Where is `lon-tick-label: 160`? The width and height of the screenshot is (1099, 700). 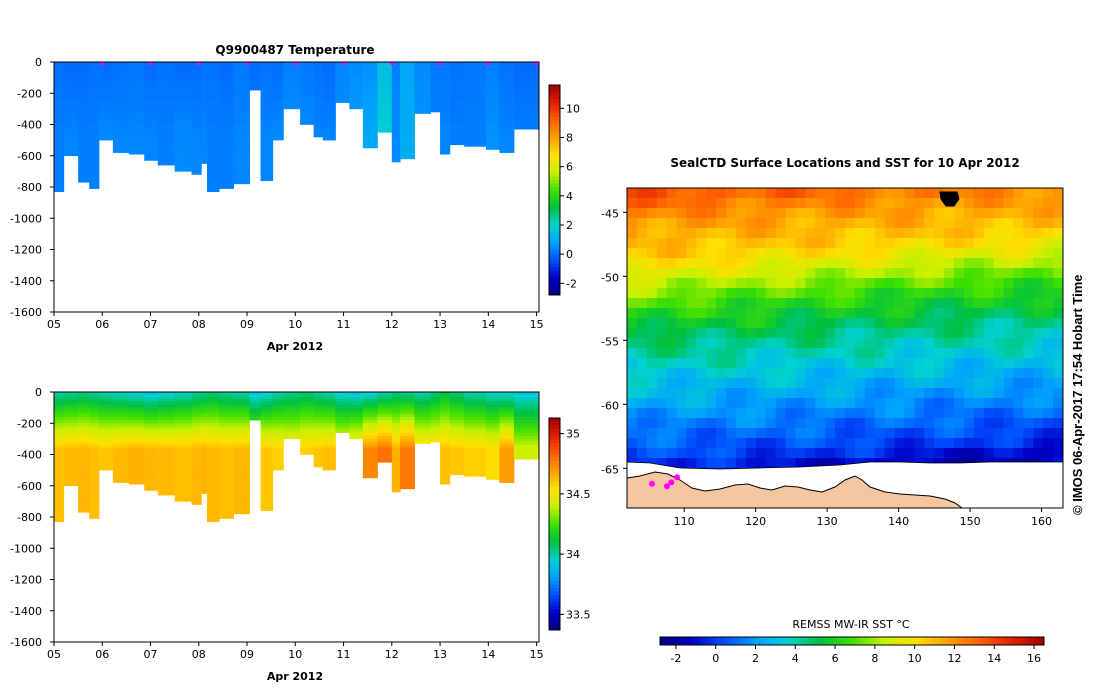 lon-tick-label: 160 is located at coordinates (1041, 521).